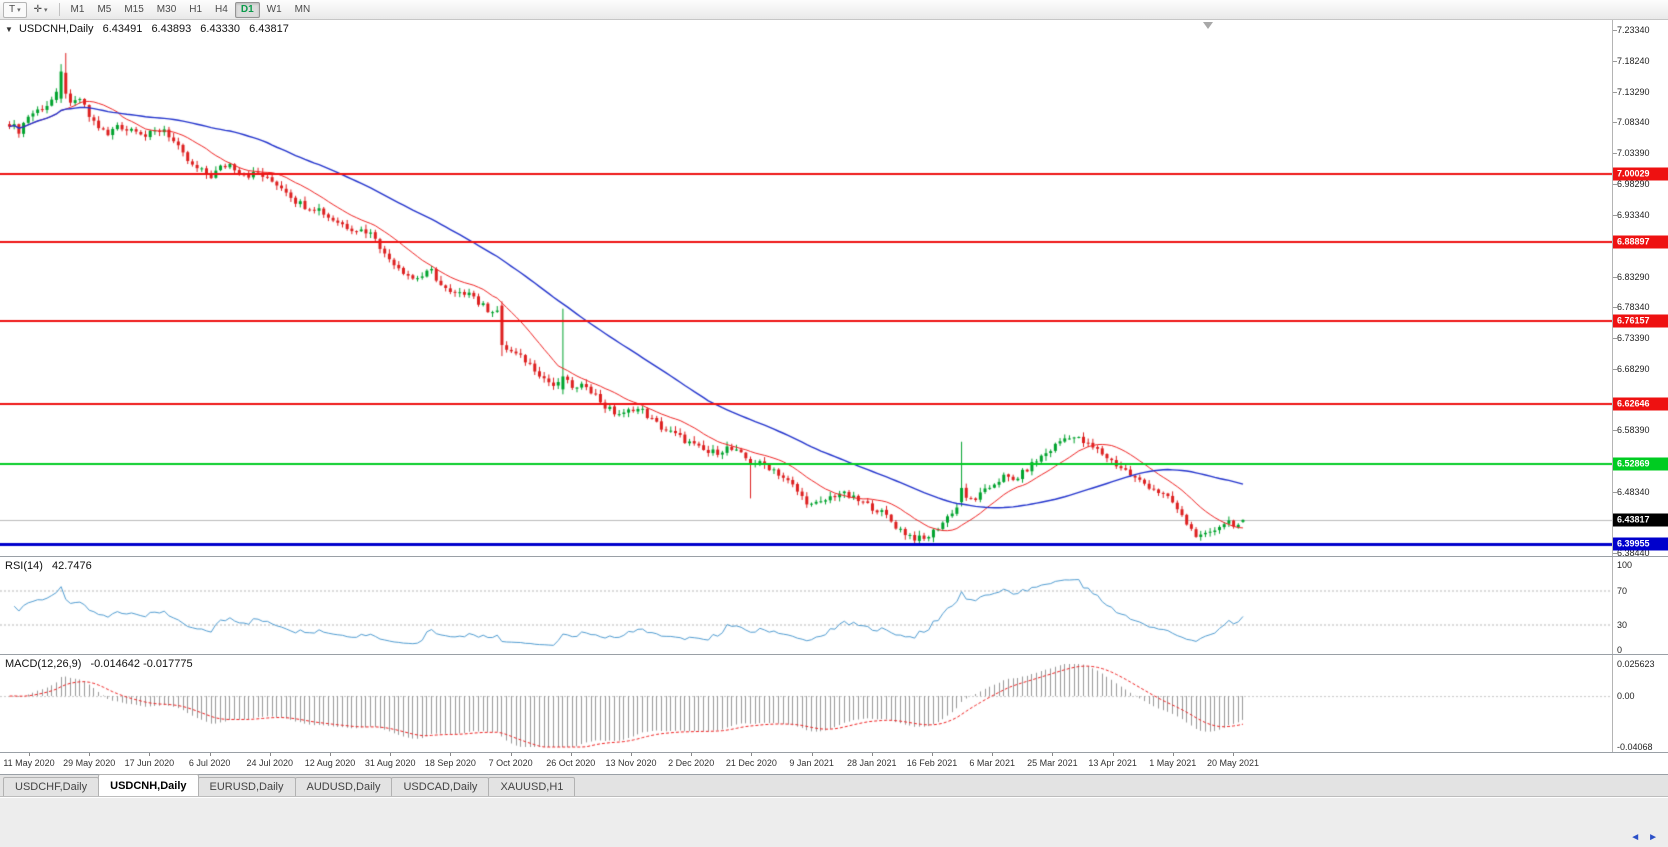 The image size is (1668, 847). What do you see at coordinates (209, 763) in the screenshot?
I see `date-label: 6 Jul 2020` at bounding box center [209, 763].